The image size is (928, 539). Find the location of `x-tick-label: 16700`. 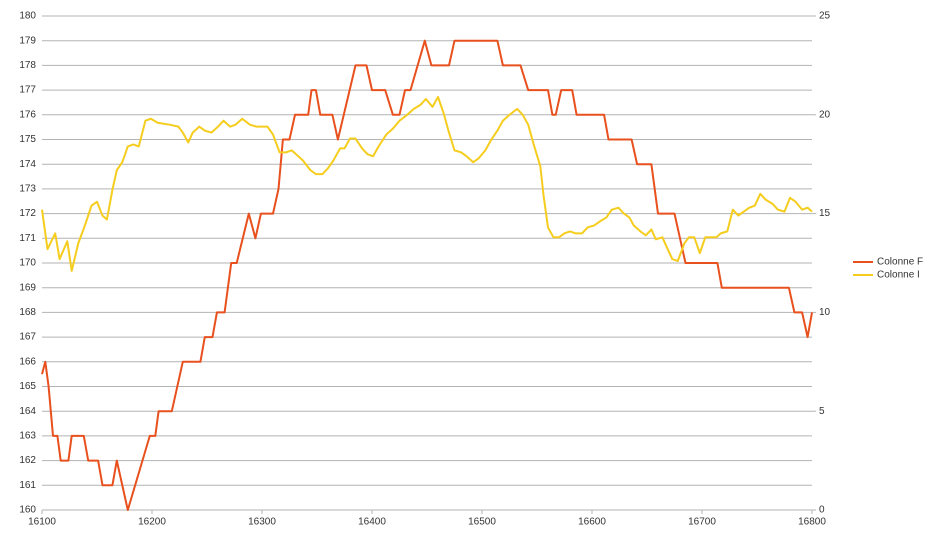

x-tick-label: 16700 is located at coordinates (702, 522).